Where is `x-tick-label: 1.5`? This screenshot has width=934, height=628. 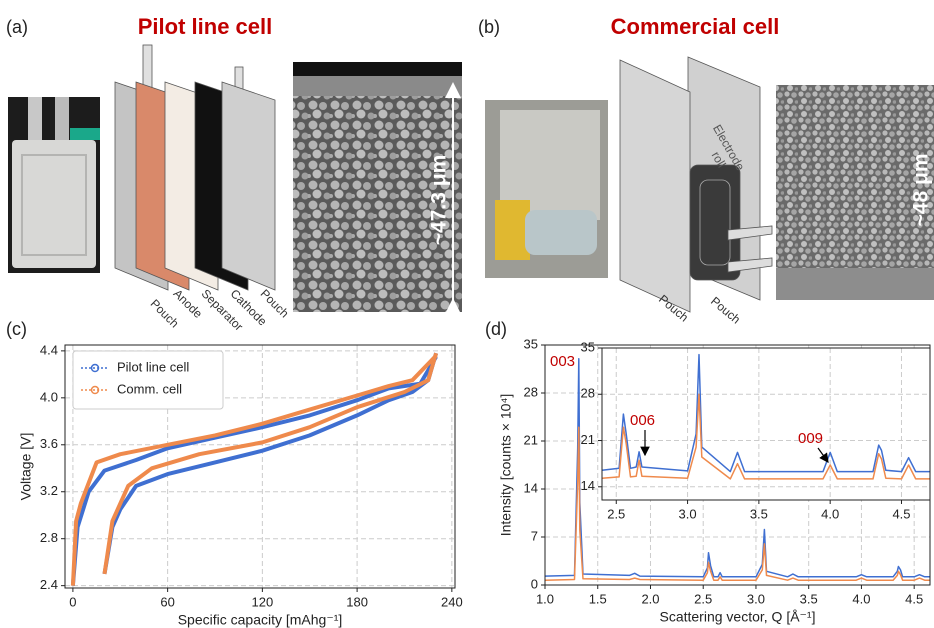
x-tick-label: 1.5 is located at coordinates (598, 598).